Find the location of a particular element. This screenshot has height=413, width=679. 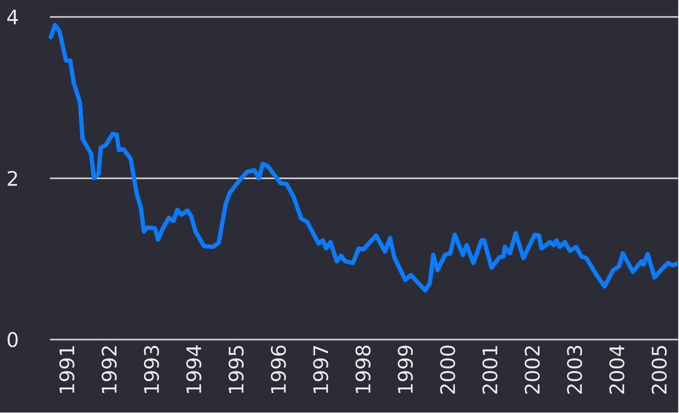

y-tick-label: 4 is located at coordinates (12, 17).